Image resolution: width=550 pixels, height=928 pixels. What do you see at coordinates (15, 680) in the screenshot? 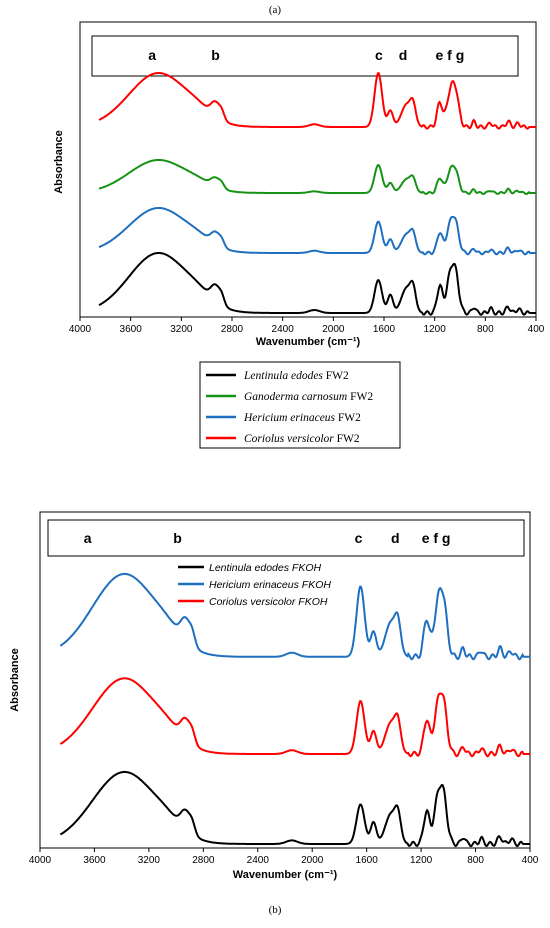
I see `y-axis-title-b: Absorbance` at bounding box center [15, 680].